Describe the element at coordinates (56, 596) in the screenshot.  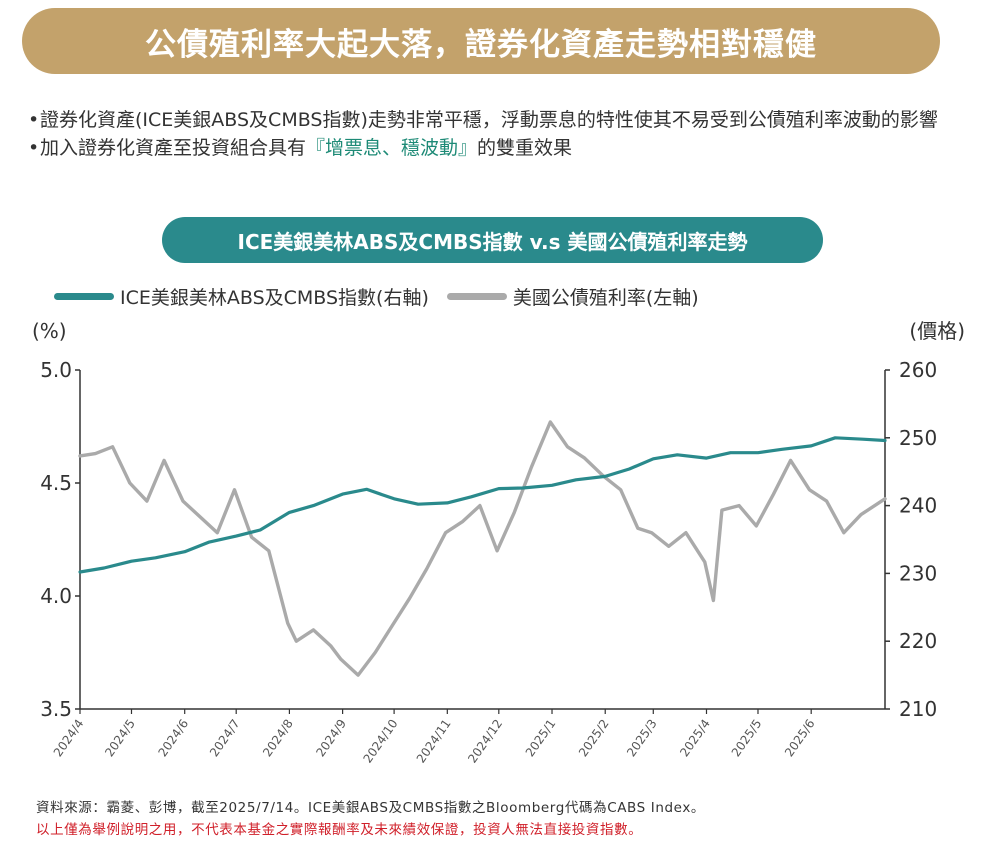
I see `left-tick-label: 4.0` at that location.